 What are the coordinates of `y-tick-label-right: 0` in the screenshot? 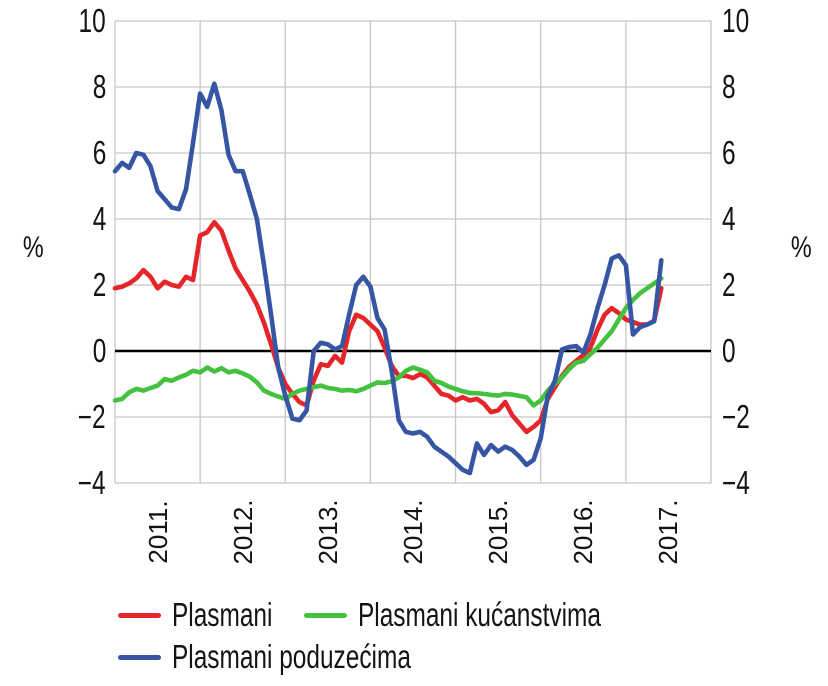 It's located at (729, 350).